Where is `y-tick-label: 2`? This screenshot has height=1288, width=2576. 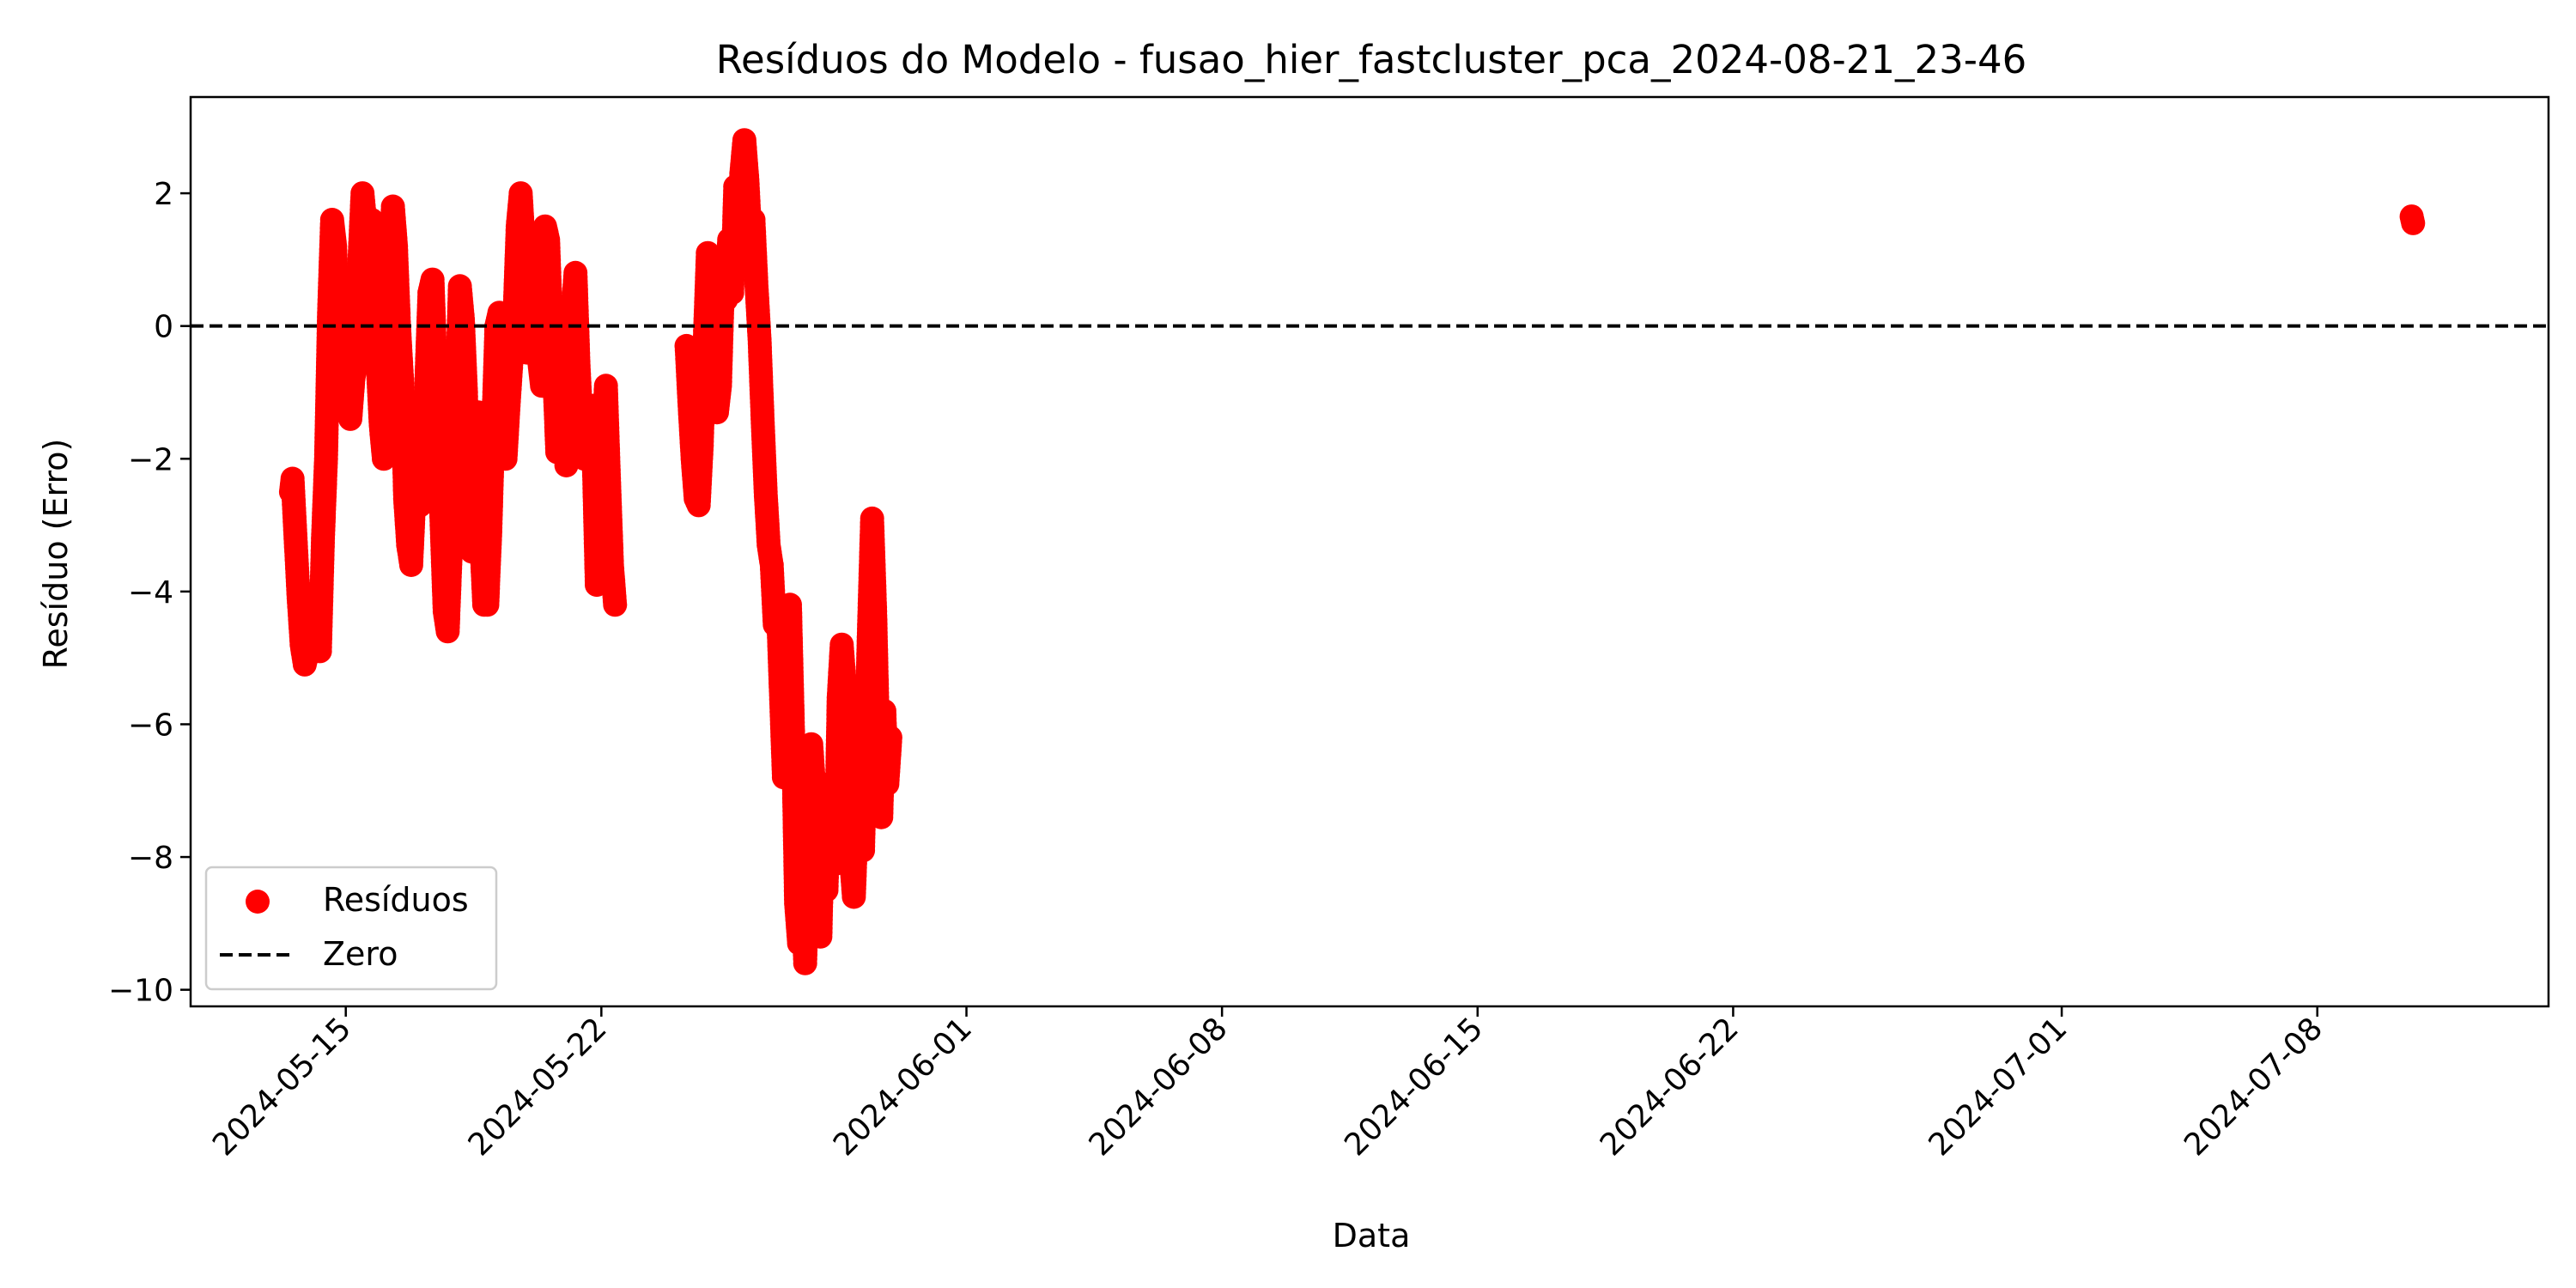
y-tick-label: 2 is located at coordinates (164, 194).